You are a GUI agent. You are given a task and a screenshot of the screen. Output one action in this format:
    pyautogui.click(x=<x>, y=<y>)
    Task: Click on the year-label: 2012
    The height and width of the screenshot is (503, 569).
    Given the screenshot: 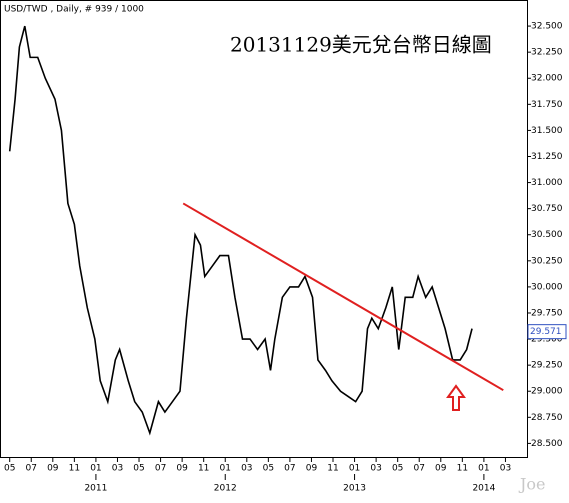 What is the action you would take?
    pyautogui.click(x=225, y=489)
    